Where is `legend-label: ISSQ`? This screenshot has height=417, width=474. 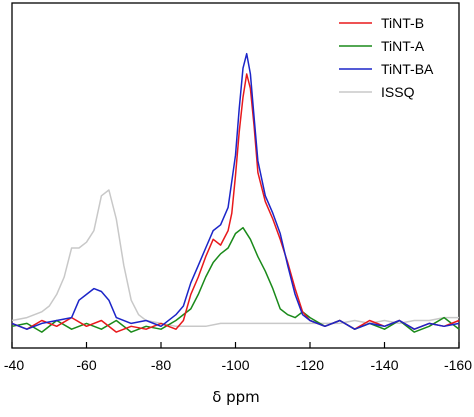
legend-label: ISSQ is located at coordinates (398, 92).